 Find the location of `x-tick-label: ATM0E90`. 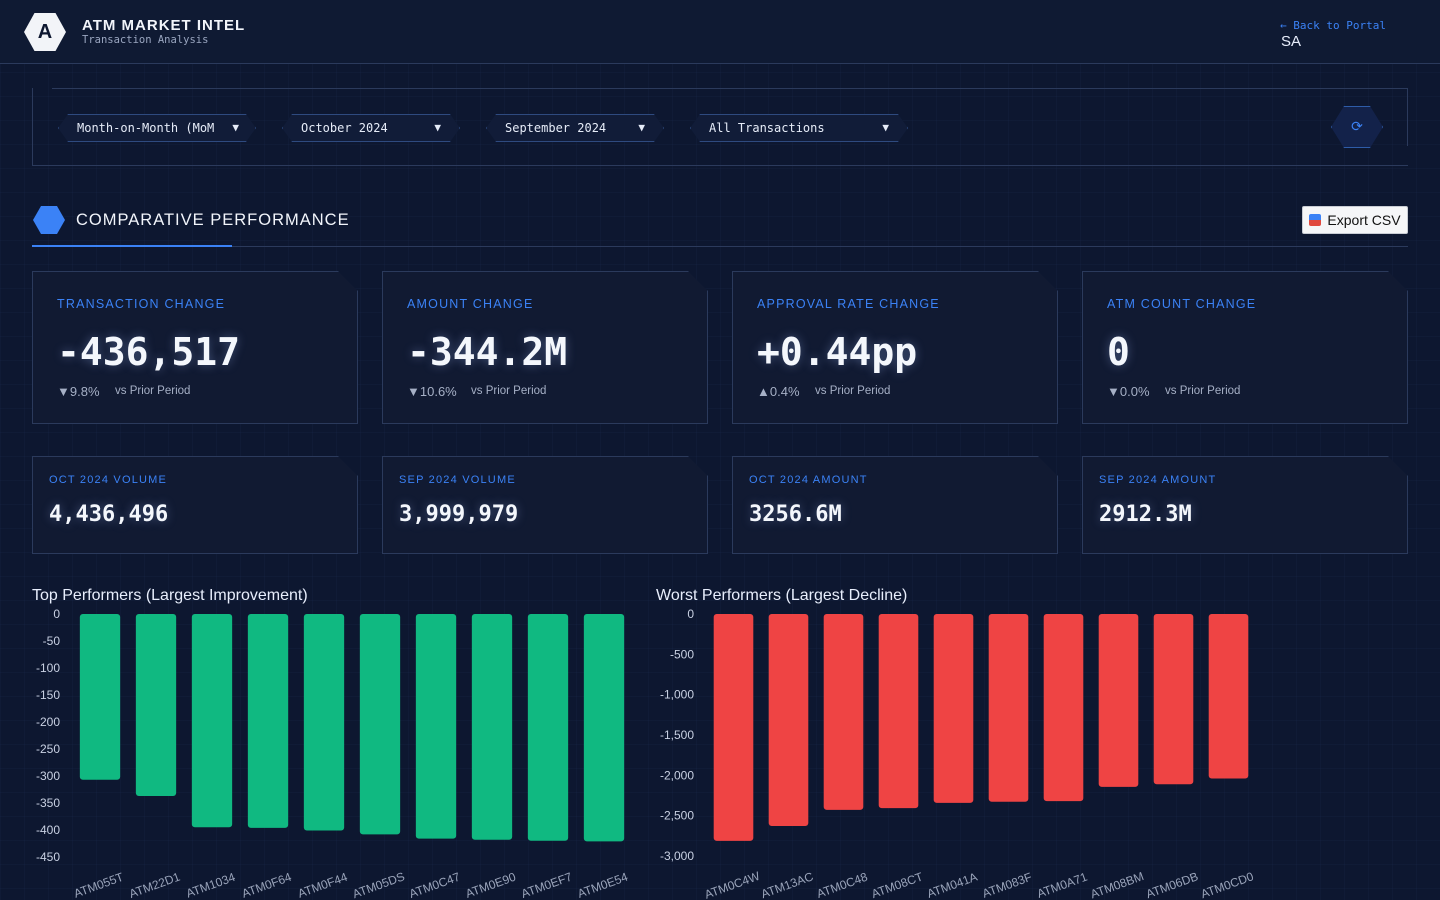

x-tick-label: ATM0E90 is located at coordinates (491, 885).